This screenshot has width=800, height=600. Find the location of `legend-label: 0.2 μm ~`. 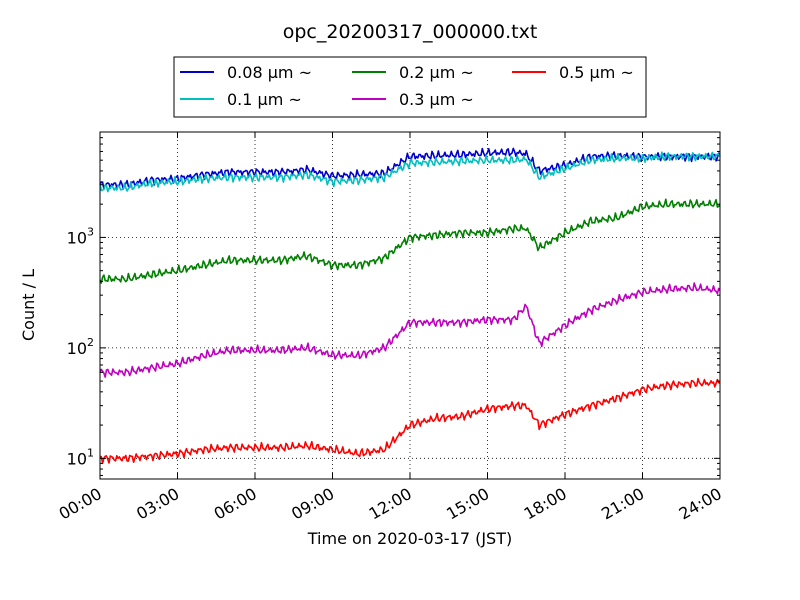

legend-label: 0.2 μm ~ is located at coordinates (436, 72).